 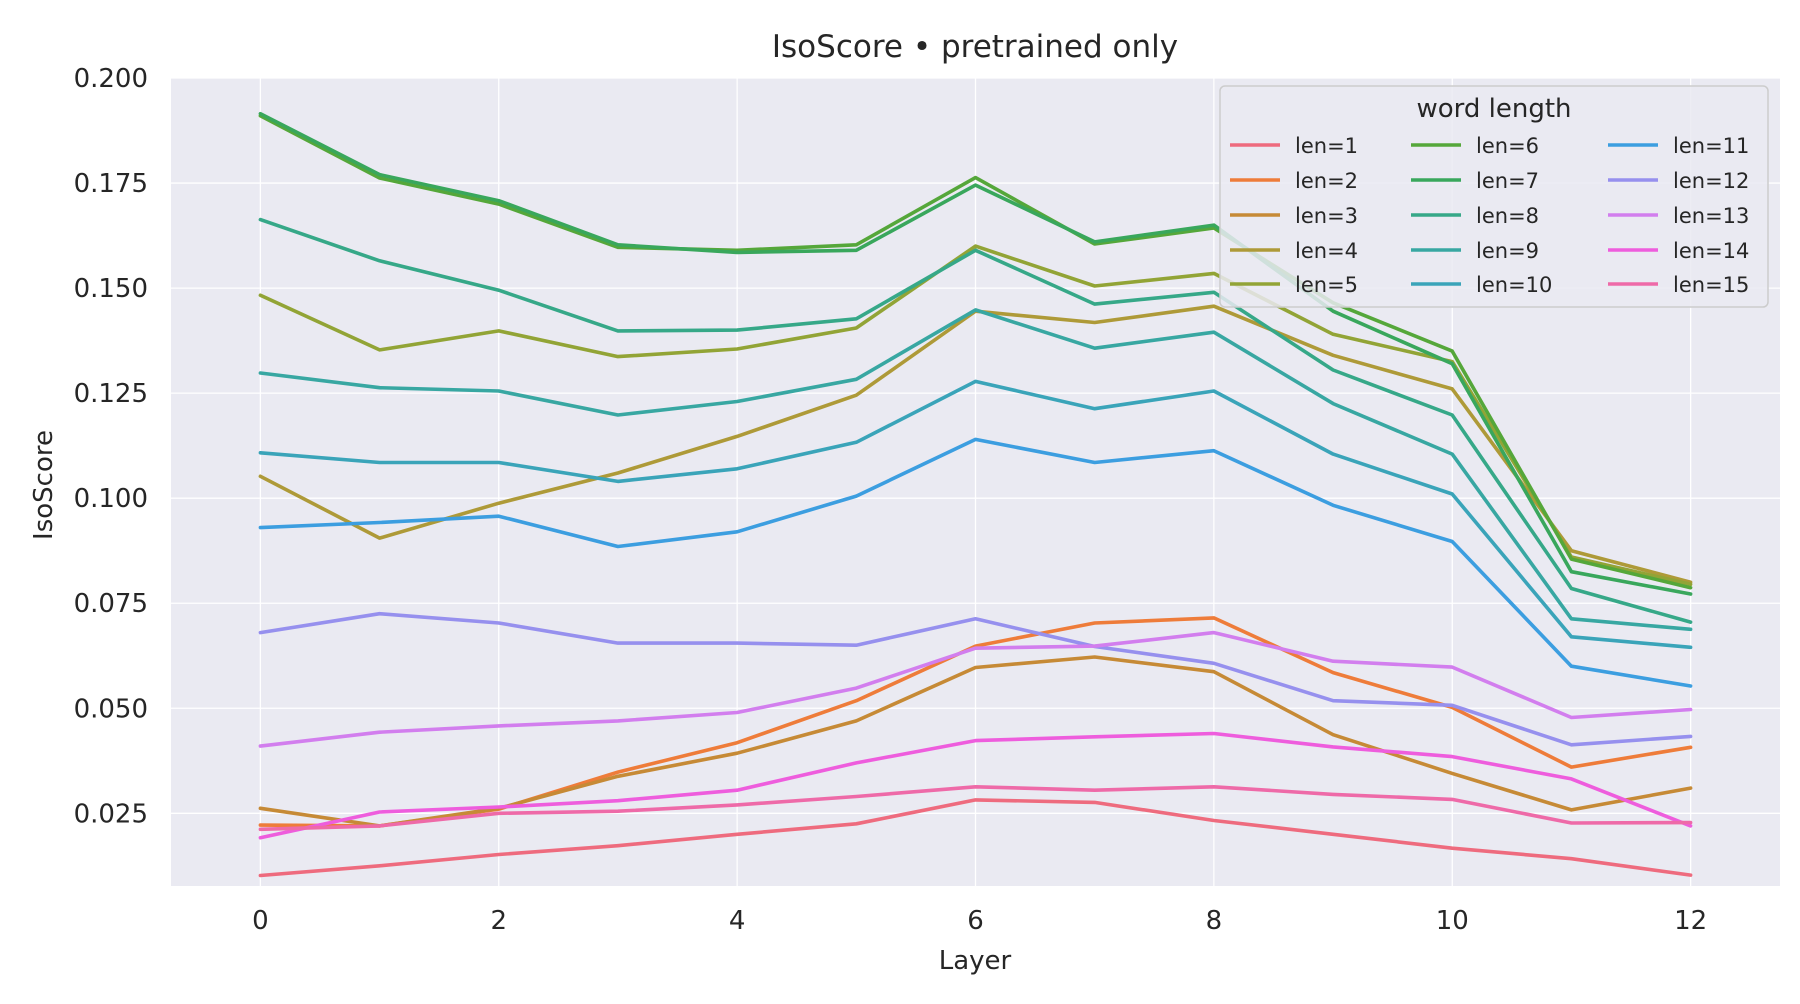 What do you see at coordinates (1711, 216) in the screenshot?
I see `legend-label: len=13` at bounding box center [1711, 216].